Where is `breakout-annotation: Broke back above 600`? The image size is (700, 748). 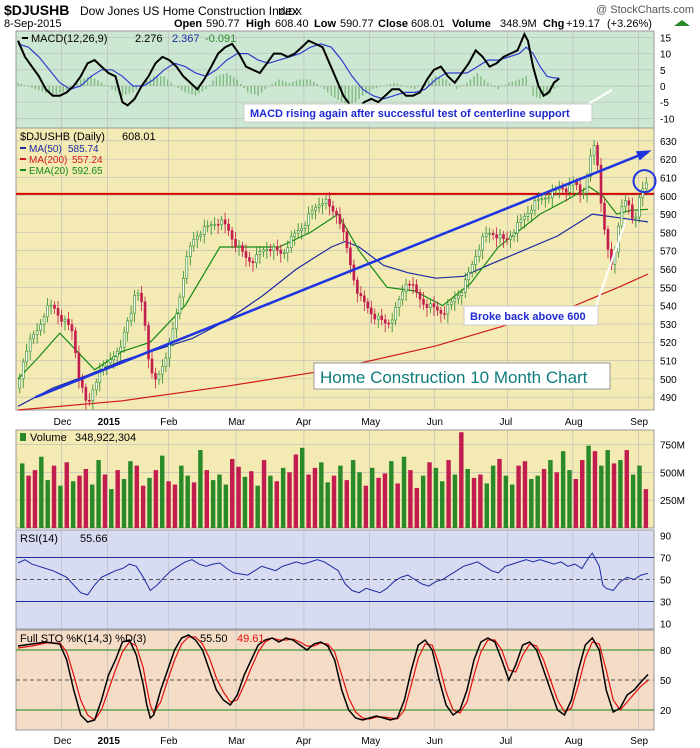
breakout-annotation: Broke back above 600 is located at coordinates (528, 317).